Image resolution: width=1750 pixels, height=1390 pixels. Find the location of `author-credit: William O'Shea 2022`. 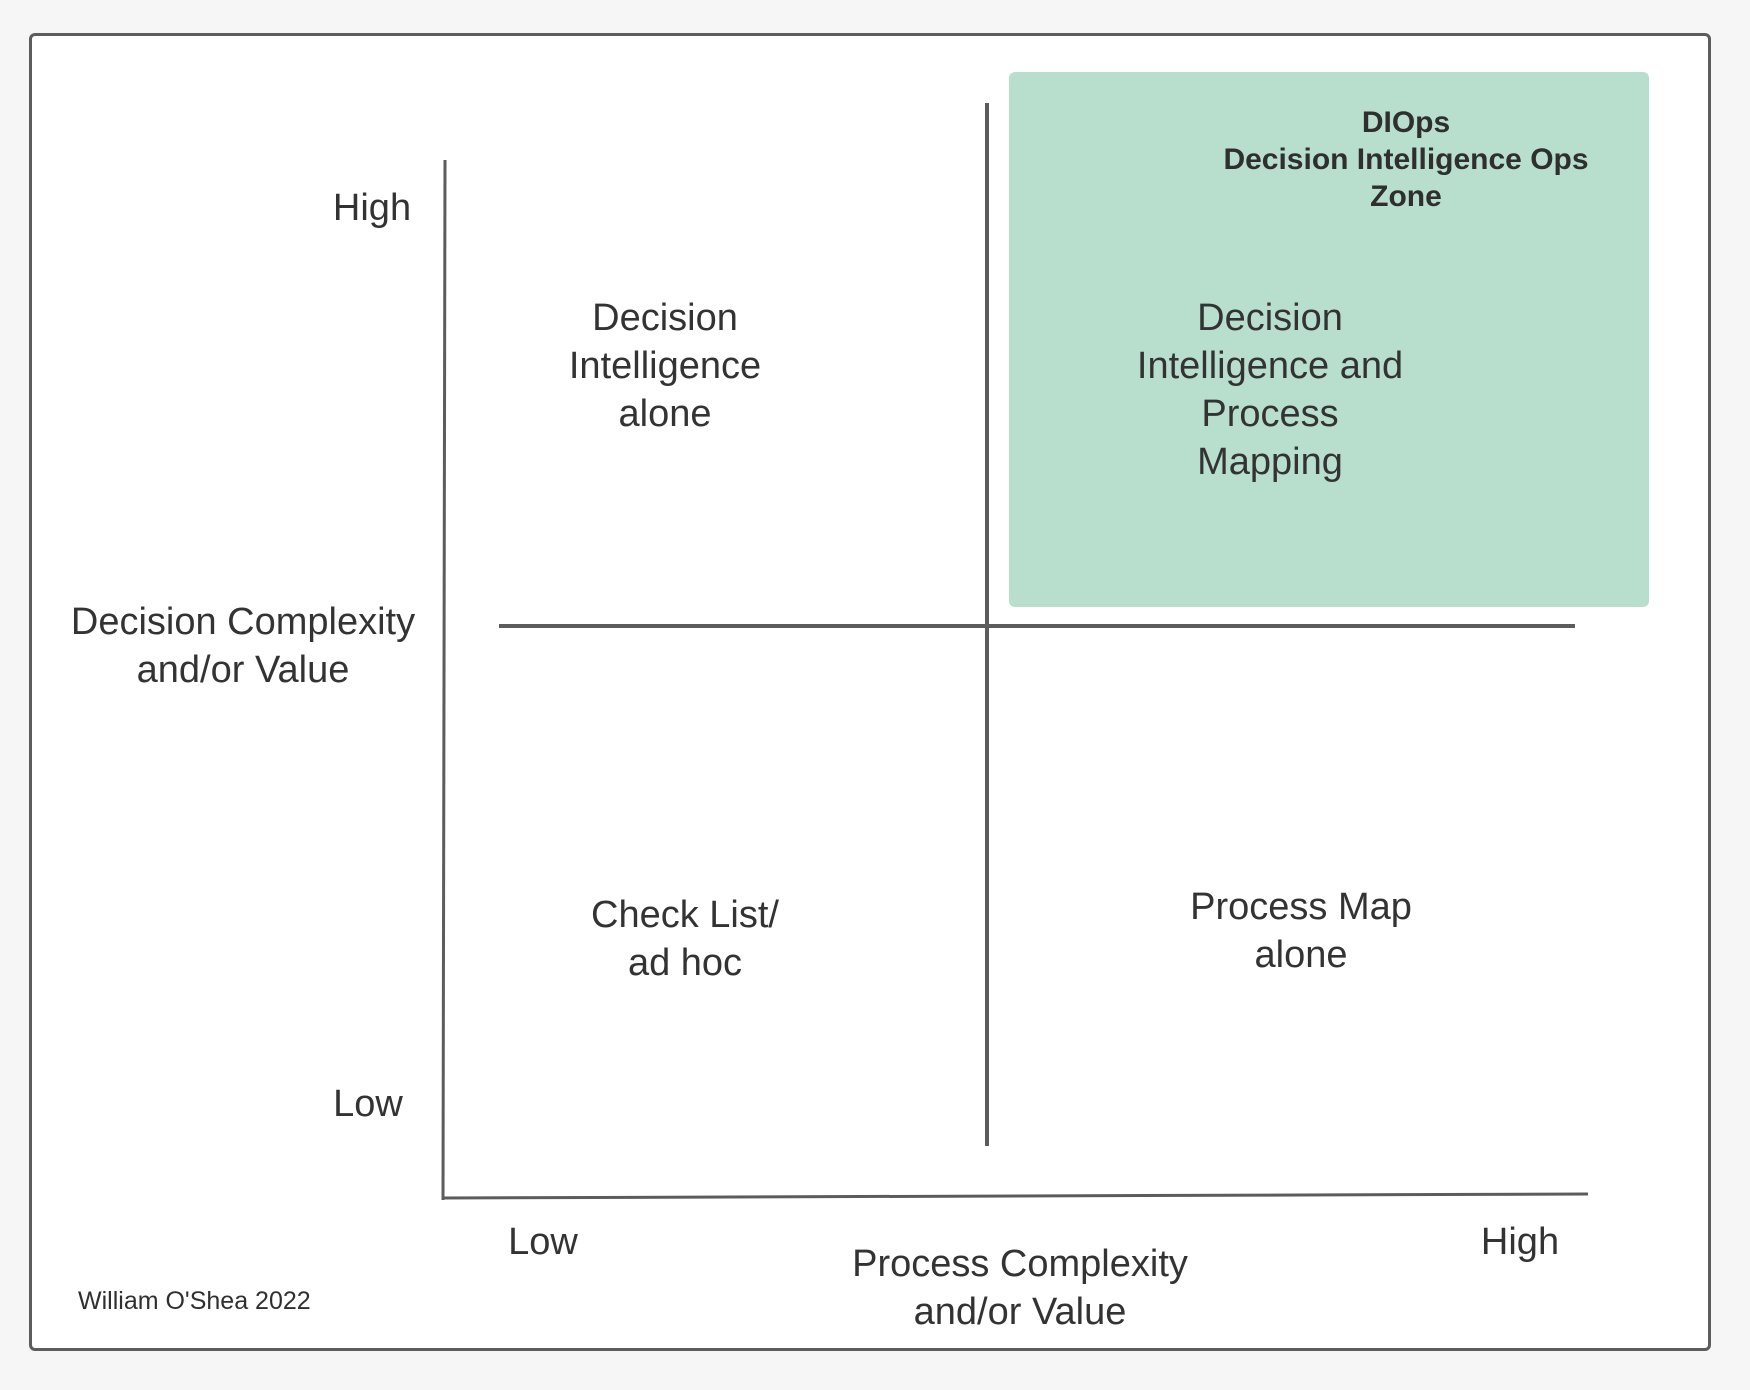

author-credit: William O'Shea 2022 is located at coordinates (194, 1301).